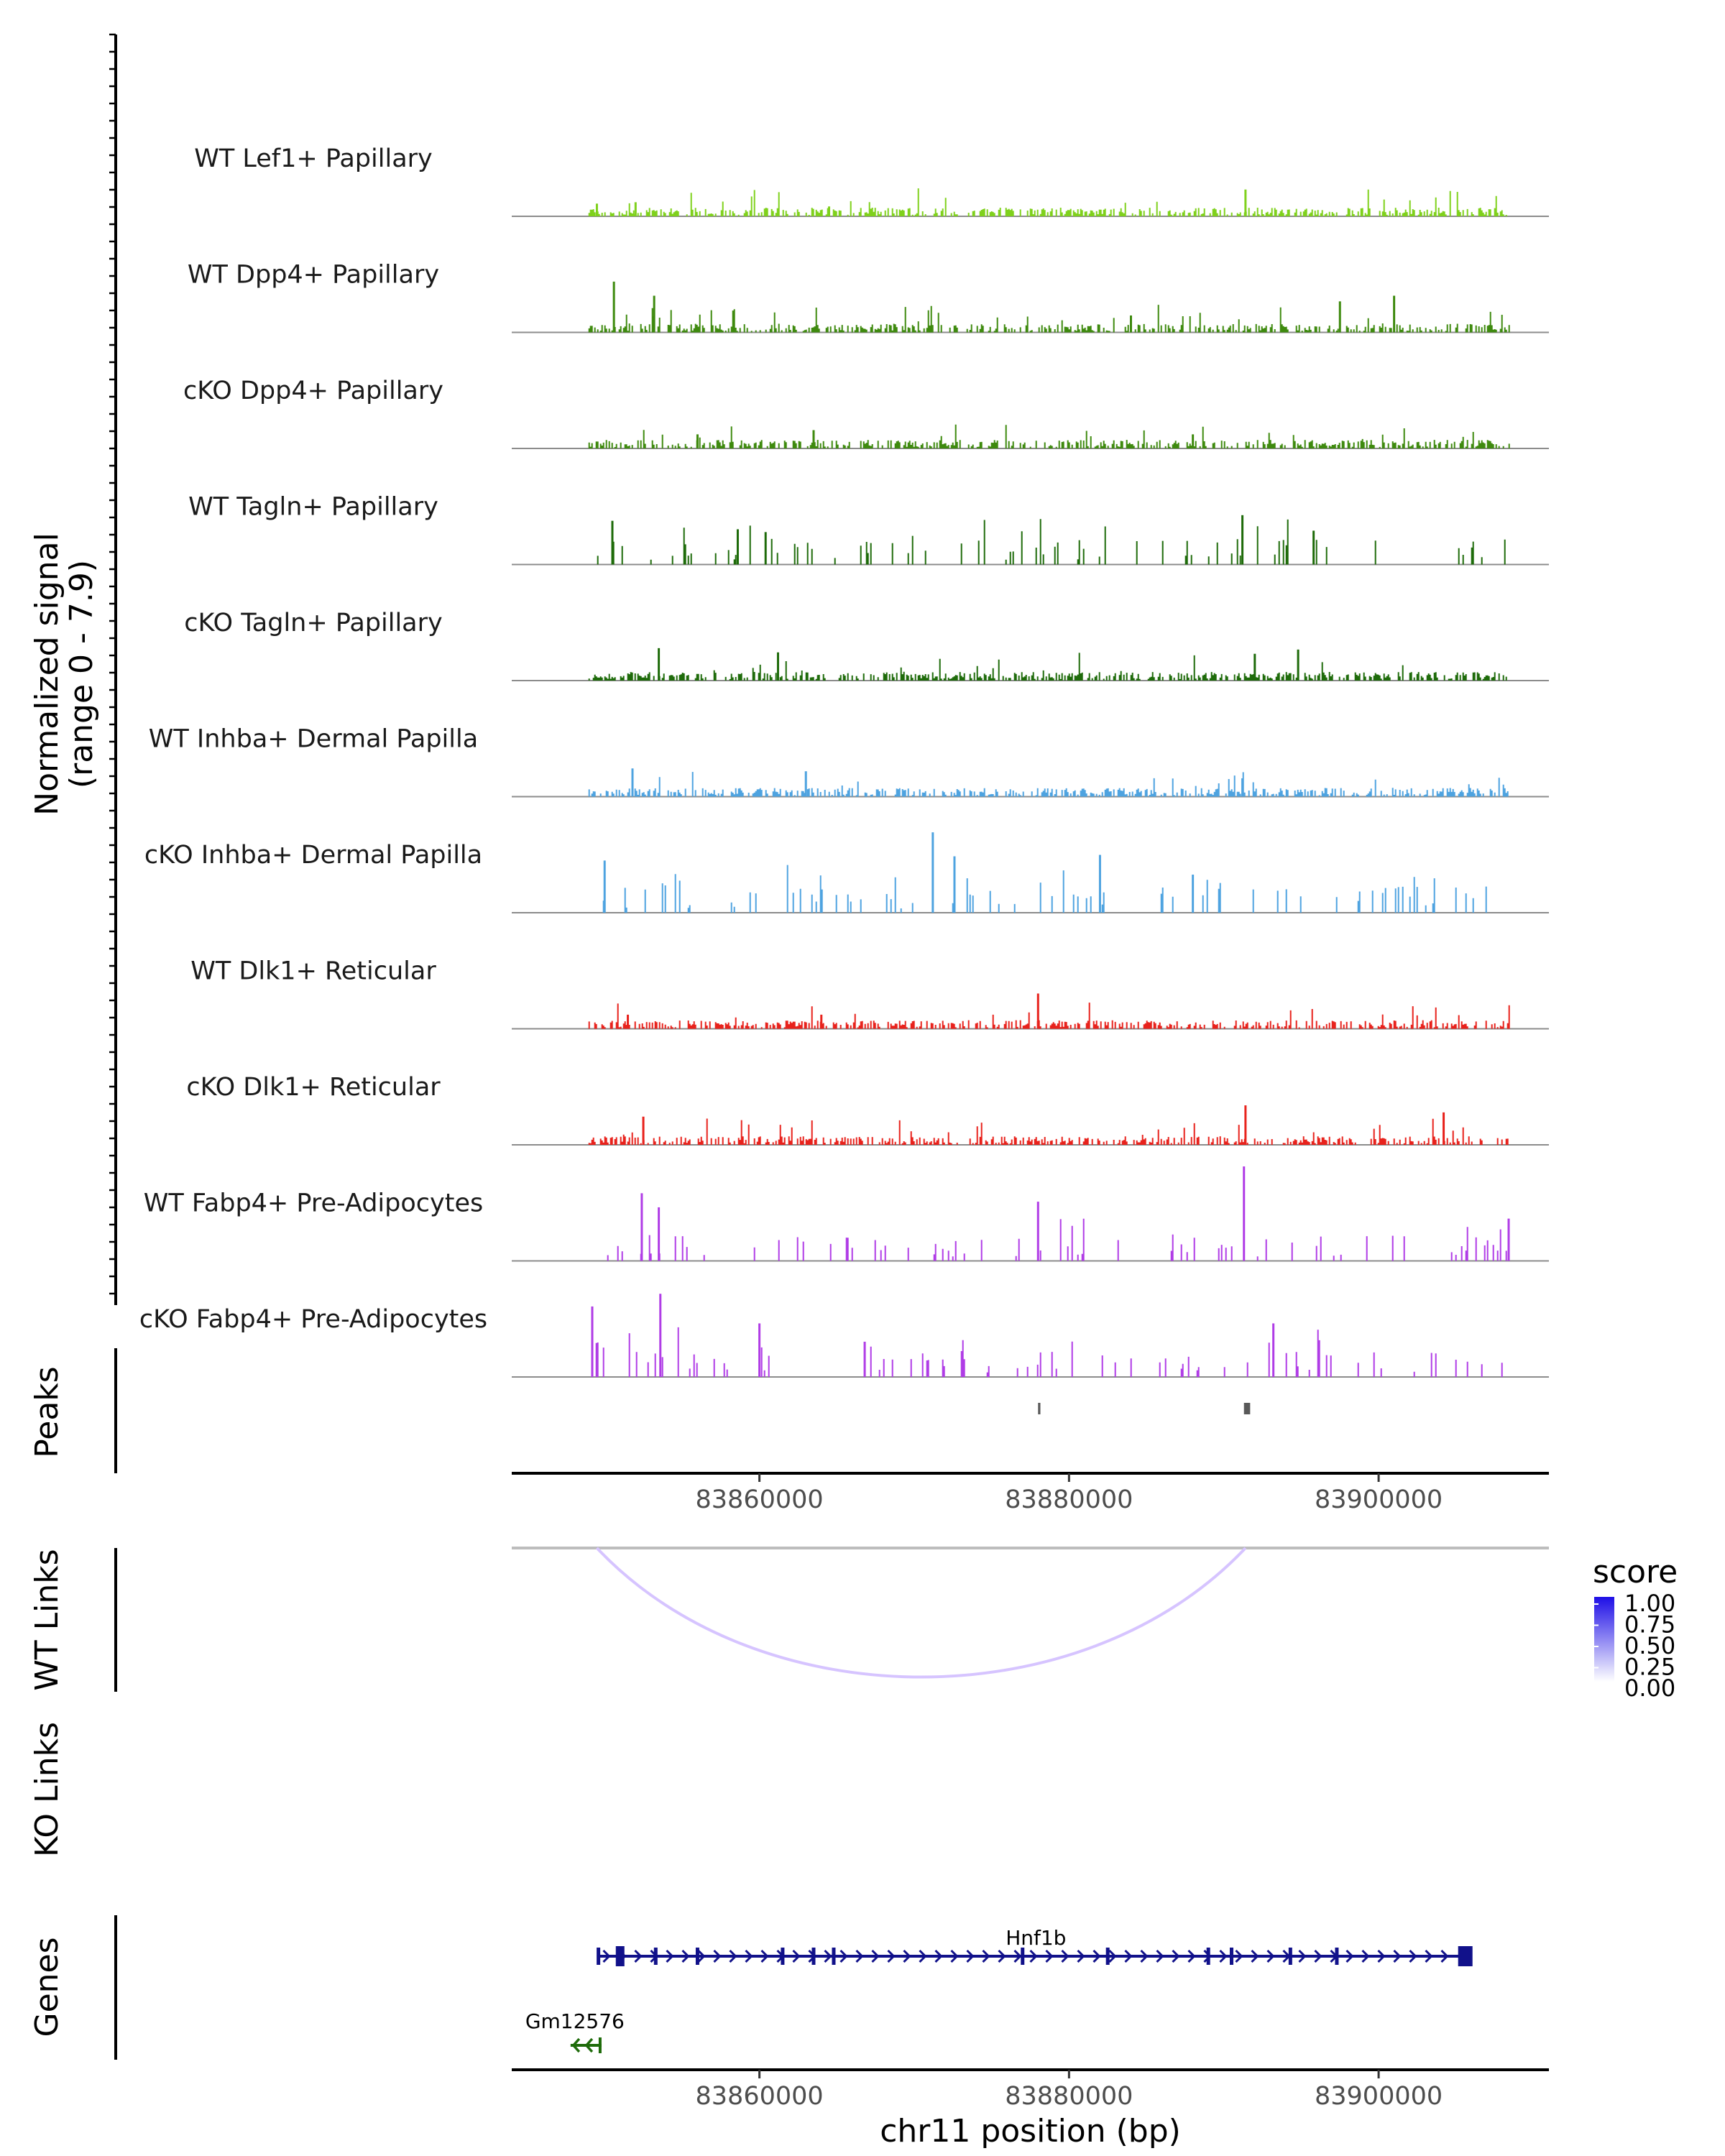 The height and width of the screenshot is (2156, 1725). I want to click on peak-region, so click(1247, 1409).